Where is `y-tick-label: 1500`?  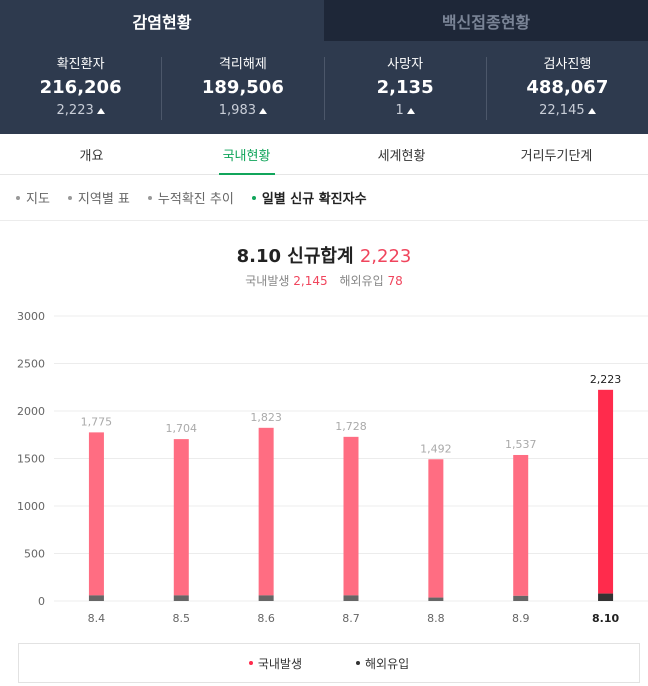 y-tick-label: 1500 is located at coordinates (31, 459).